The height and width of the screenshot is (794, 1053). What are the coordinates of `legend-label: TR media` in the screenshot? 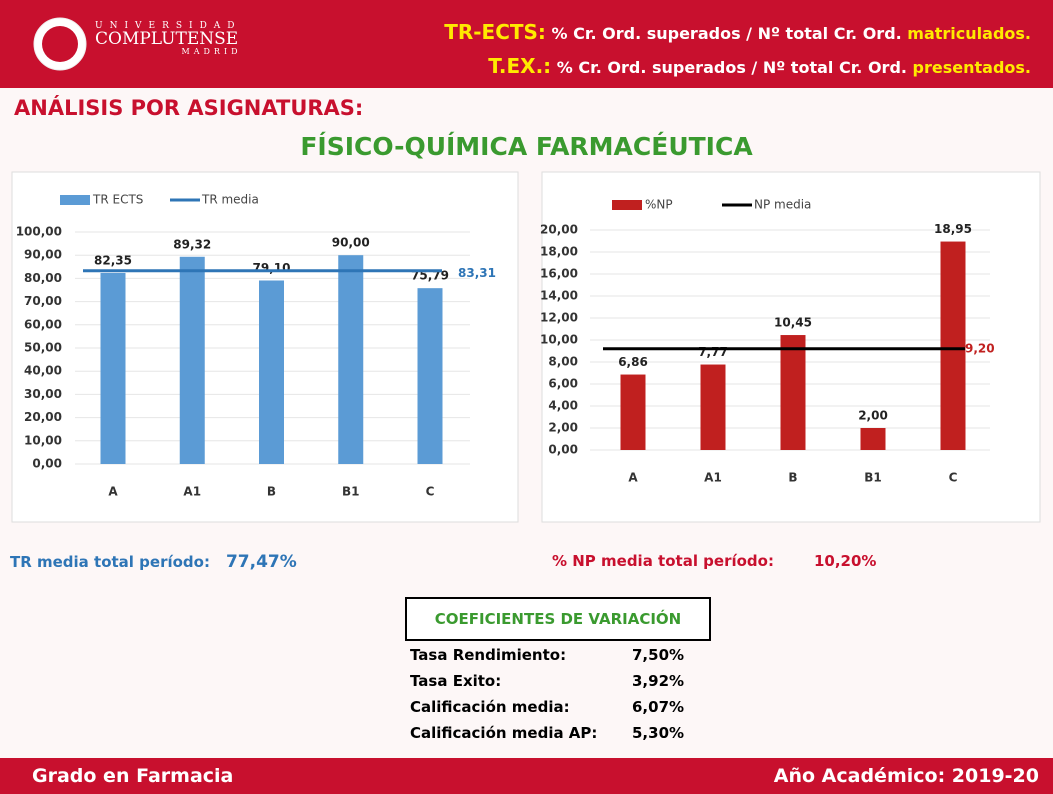 It's located at (230, 200).